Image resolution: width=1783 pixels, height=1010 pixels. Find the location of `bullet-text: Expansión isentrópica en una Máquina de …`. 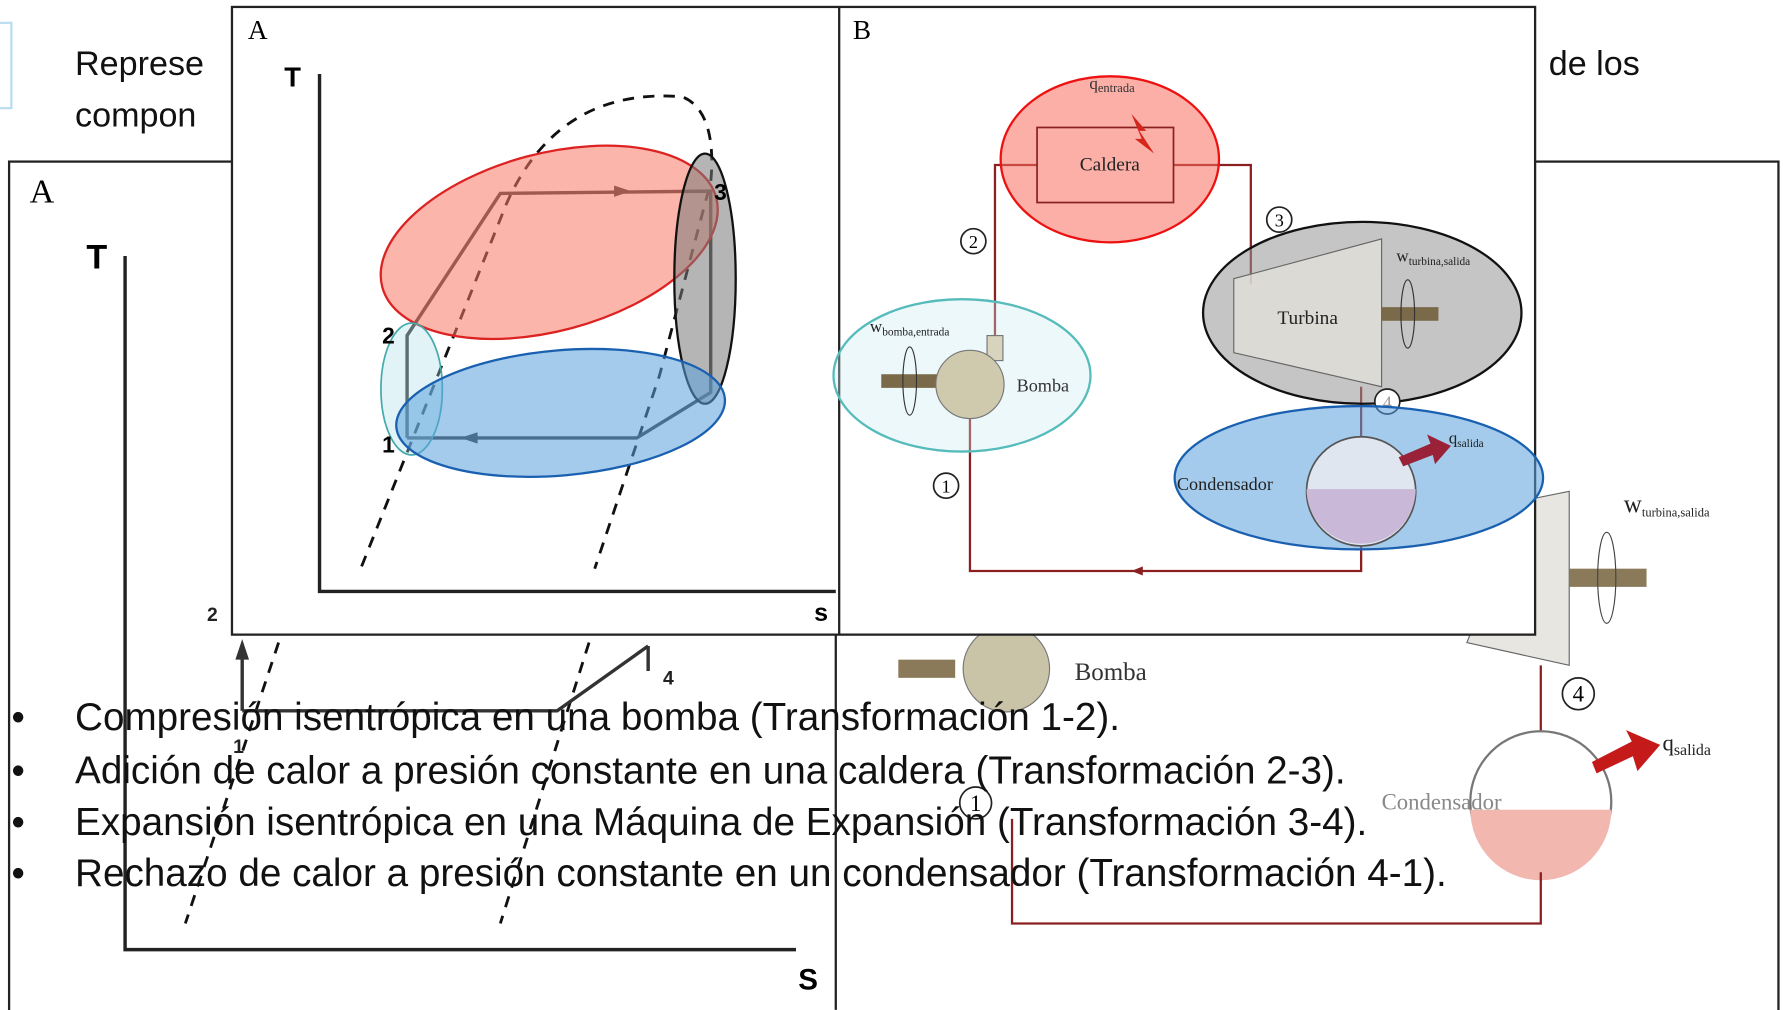

bullet-text: Expansión isentrópica en una Máquina de … is located at coordinates (721, 822).